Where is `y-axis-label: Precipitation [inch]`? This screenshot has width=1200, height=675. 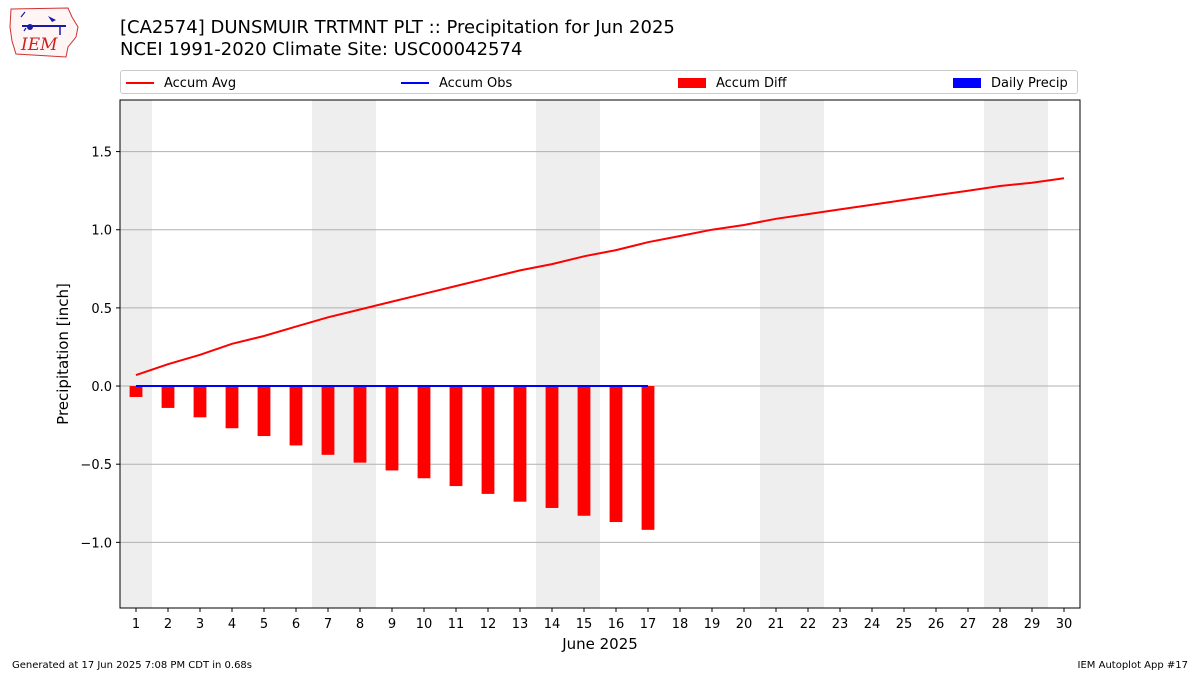 y-axis-label: Precipitation [inch] is located at coordinates (63, 354).